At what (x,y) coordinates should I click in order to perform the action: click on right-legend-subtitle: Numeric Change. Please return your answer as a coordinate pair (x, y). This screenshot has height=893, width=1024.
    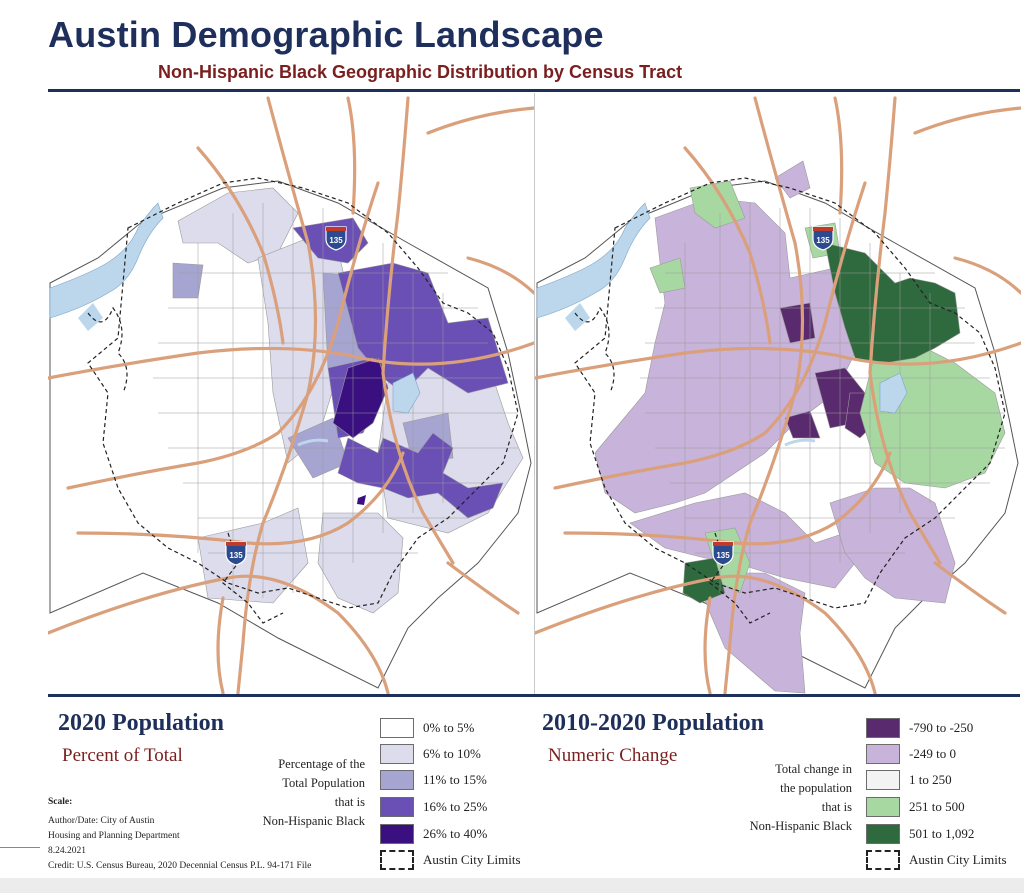
    Looking at the image, I should click on (613, 755).